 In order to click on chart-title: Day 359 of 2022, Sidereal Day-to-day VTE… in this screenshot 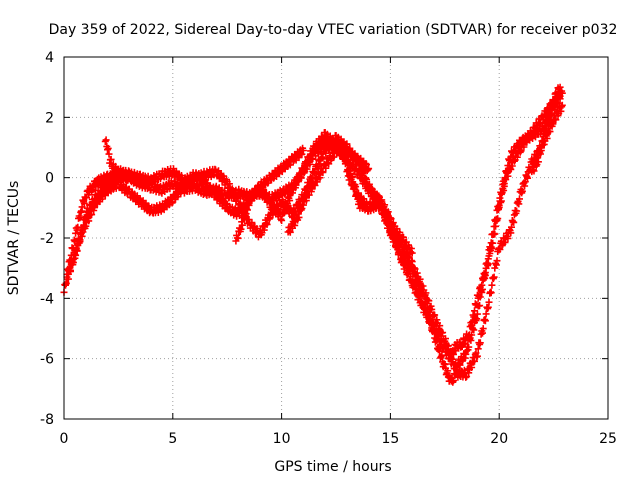, I will do `click(333, 30)`.